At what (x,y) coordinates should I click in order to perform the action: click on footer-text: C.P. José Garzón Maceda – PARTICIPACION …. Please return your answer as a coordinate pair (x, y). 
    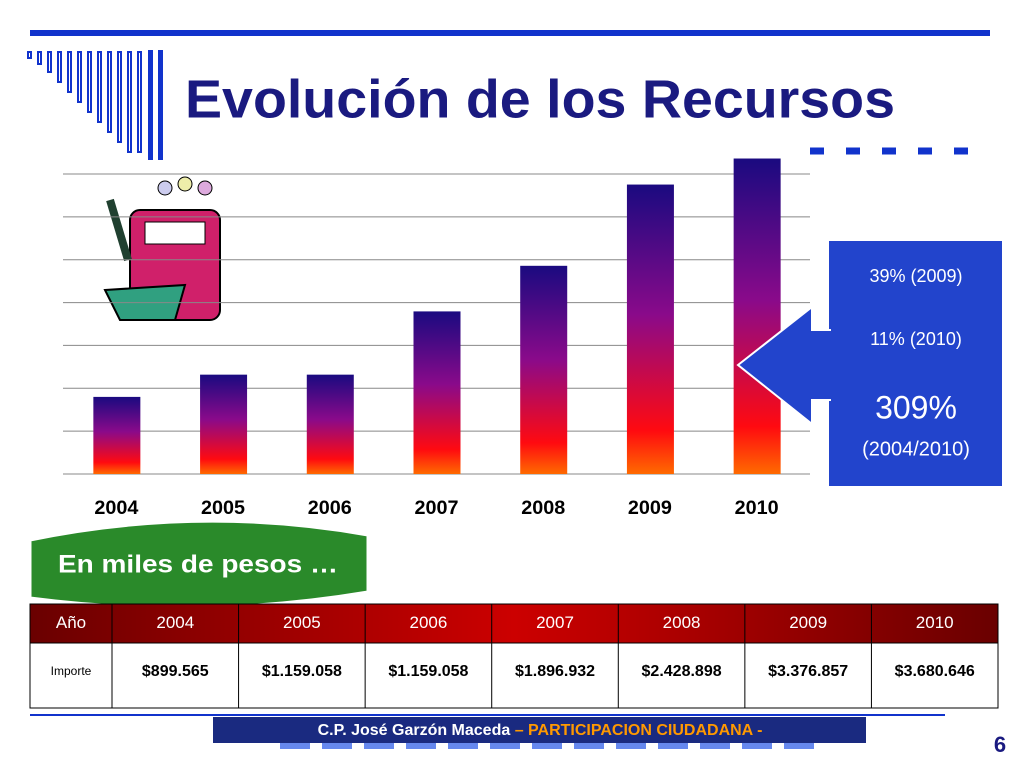
    Looking at the image, I should click on (540, 730).